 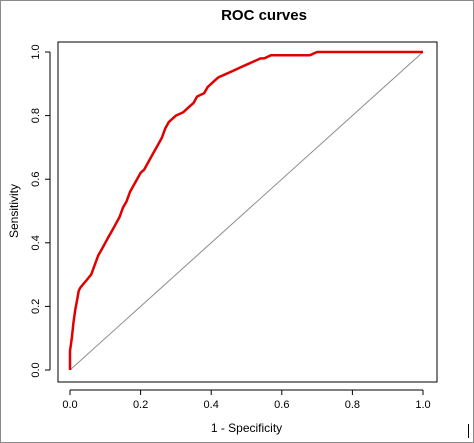 I want to click on x-axis: 0.0 0.2 0.4 0.6 0.8 1.0, so click(x=246, y=400).